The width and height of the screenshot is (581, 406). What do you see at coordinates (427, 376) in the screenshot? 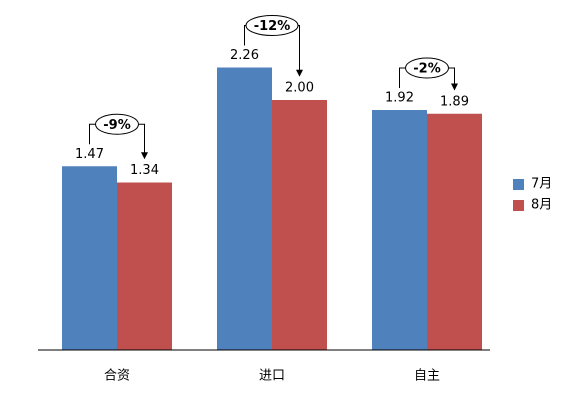
I see `x-tick-label: 自主` at bounding box center [427, 376].